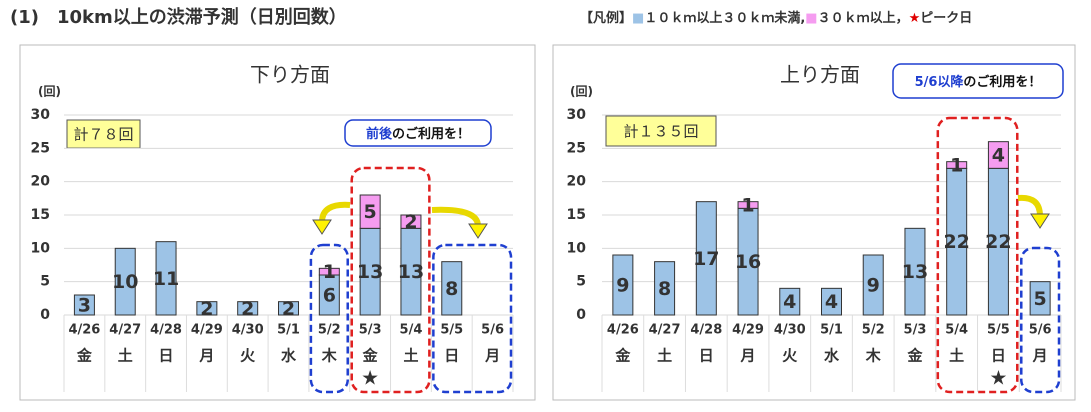 The width and height of the screenshot is (1091, 412). Describe the element at coordinates (370, 330) in the screenshot. I see `x-tick-label: 5/3` at that location.